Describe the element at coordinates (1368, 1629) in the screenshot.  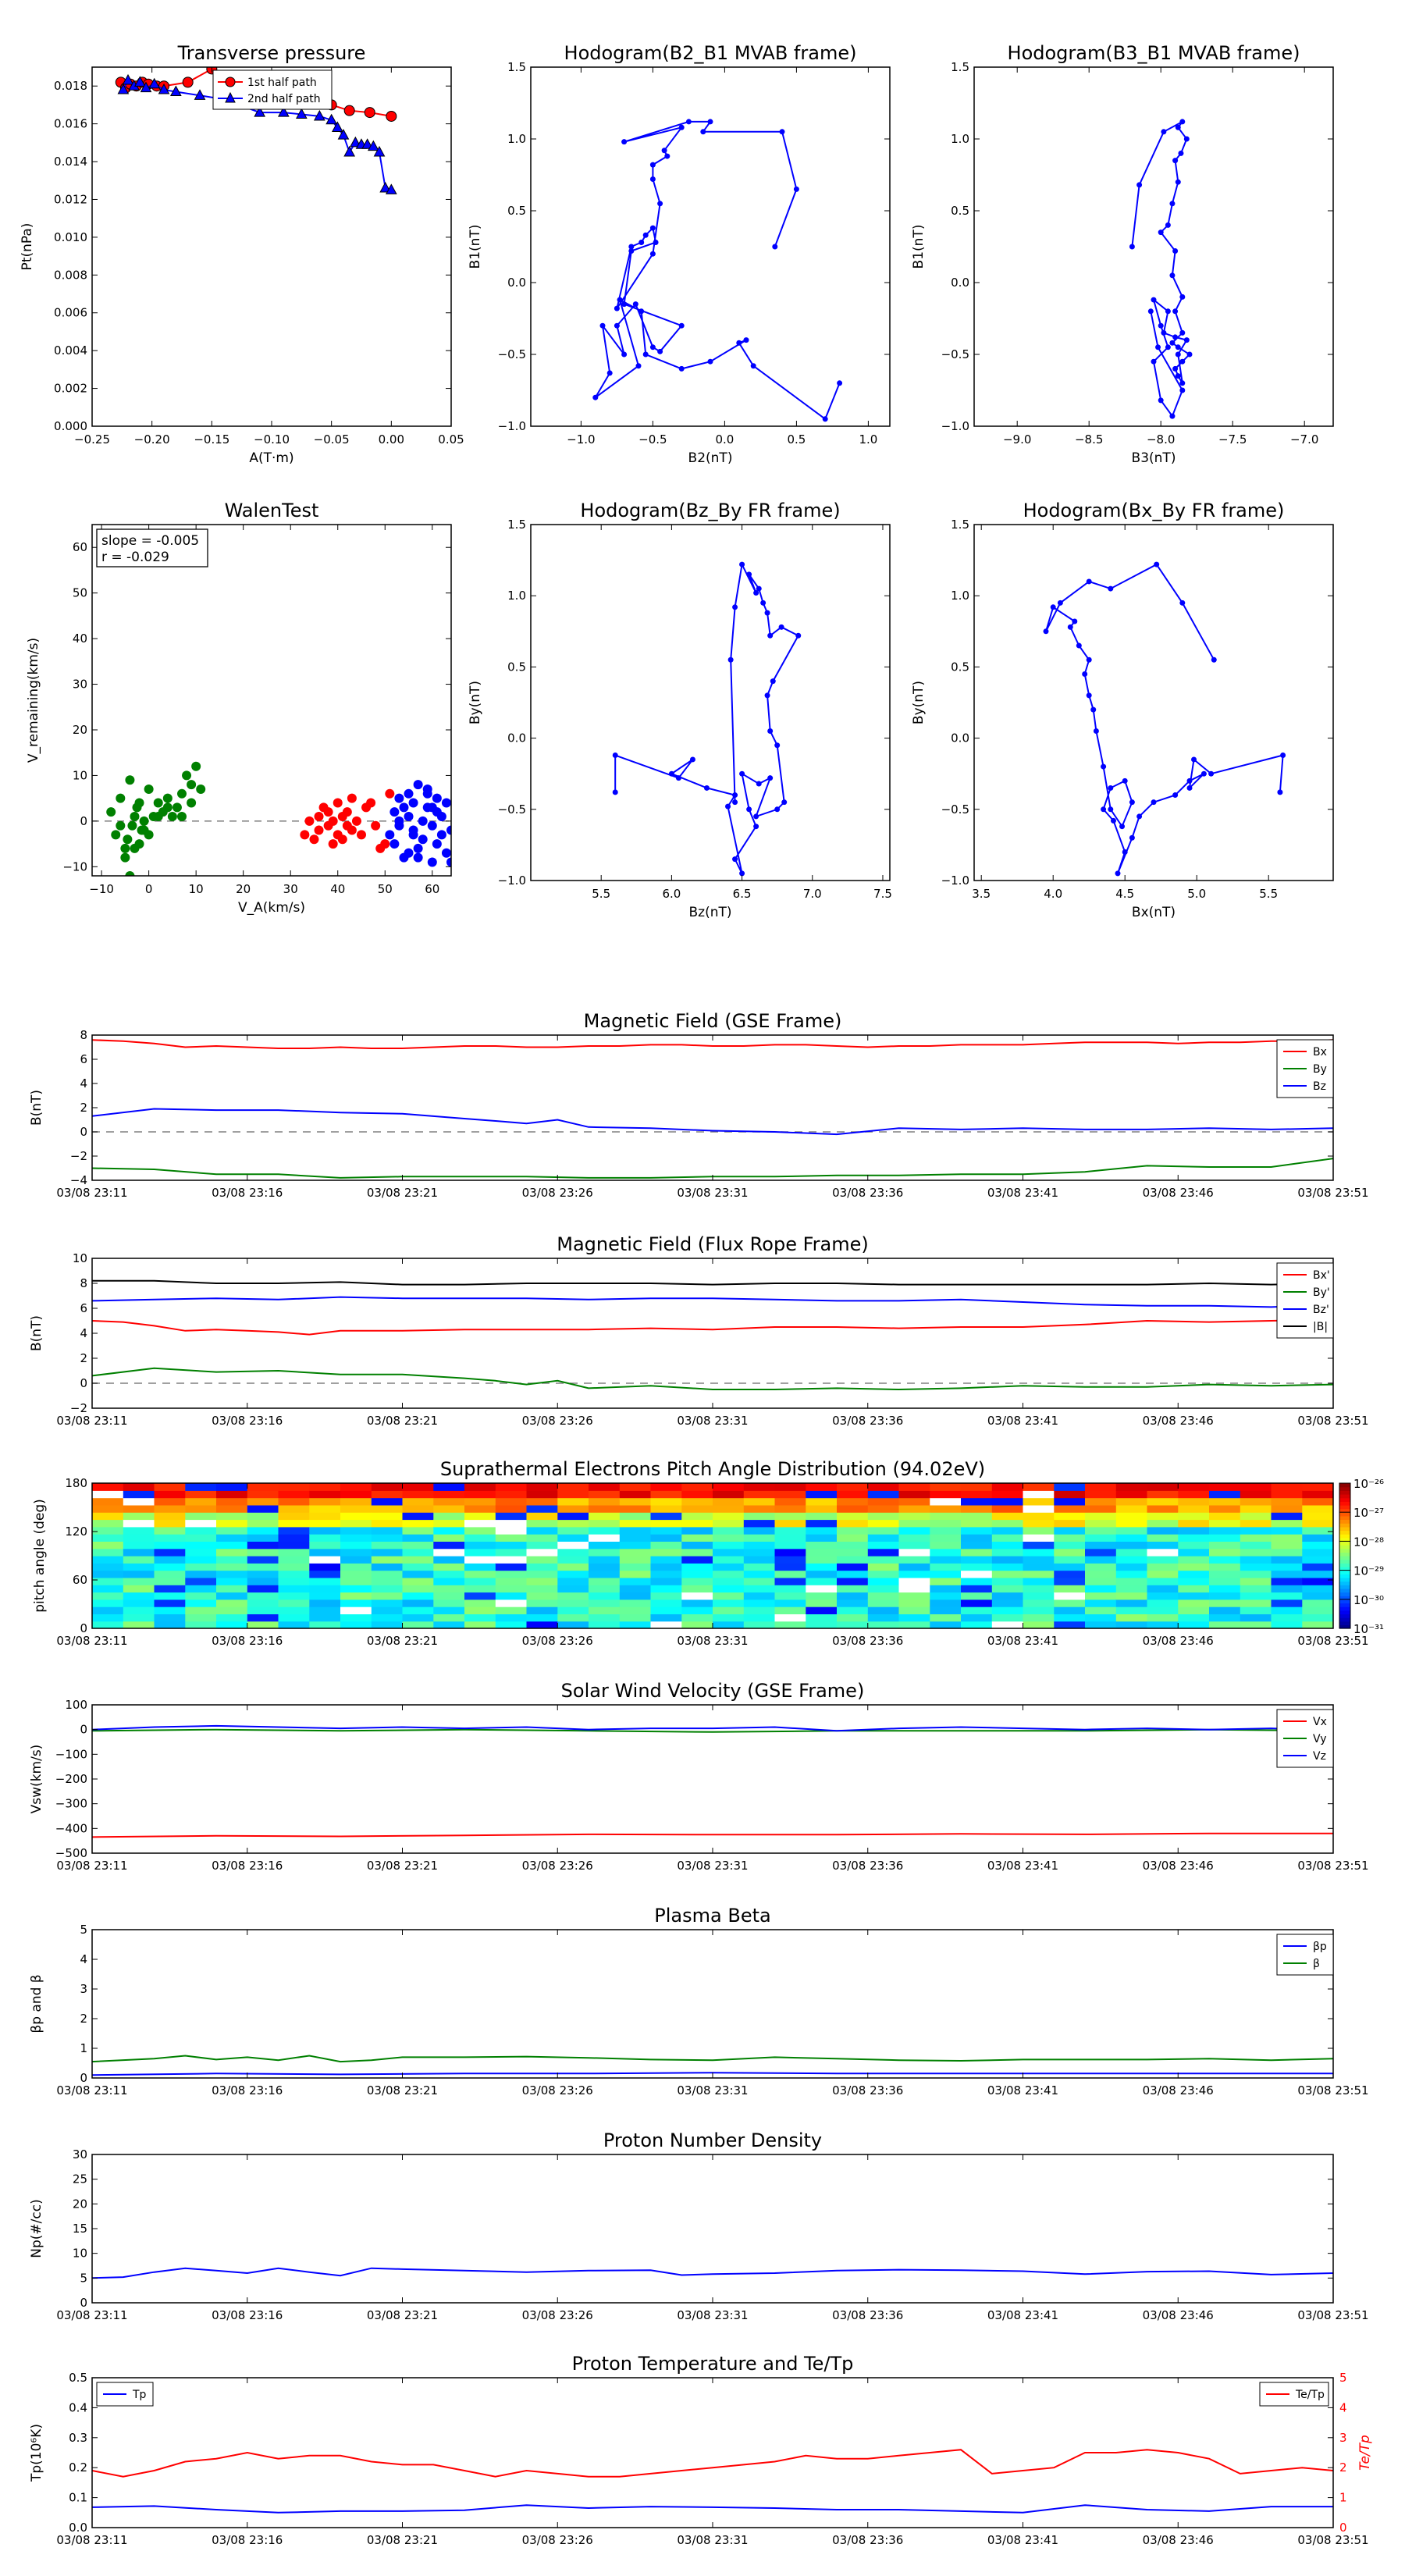
I see `colorbar-label: 10⁻³¹` at that location.